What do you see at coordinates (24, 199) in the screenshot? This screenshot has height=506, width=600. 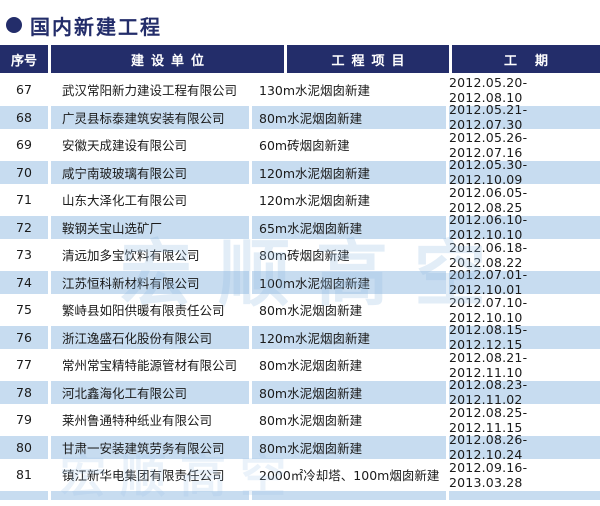 I see `cell-no: 71` at bounding box center [24, 199].